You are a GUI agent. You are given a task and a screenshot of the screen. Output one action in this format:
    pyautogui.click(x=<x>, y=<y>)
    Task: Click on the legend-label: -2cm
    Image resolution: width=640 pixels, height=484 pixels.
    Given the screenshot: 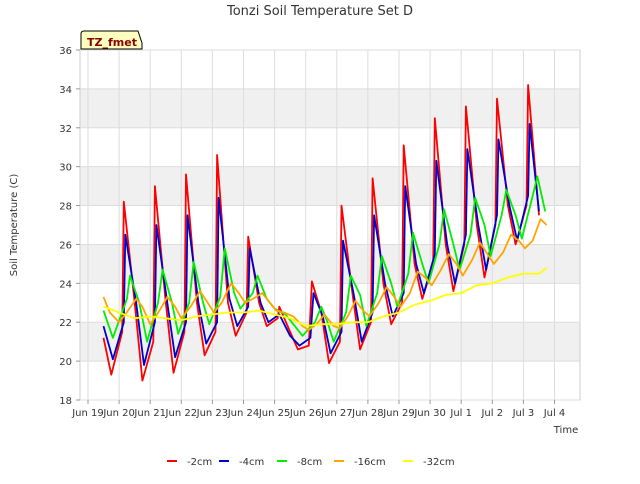 What is the action you would take?
    pyautogui.click(x=199, y=462)
    